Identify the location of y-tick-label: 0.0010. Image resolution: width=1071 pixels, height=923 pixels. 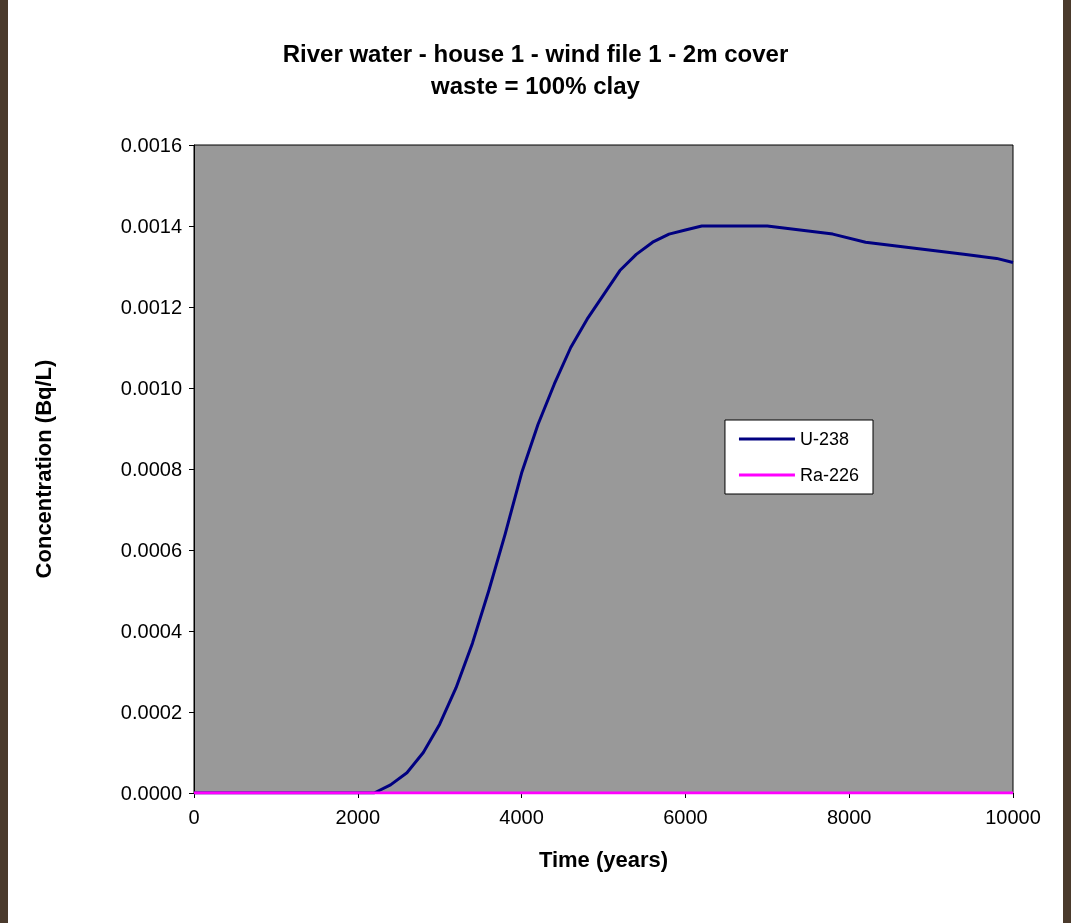
(151, 388).